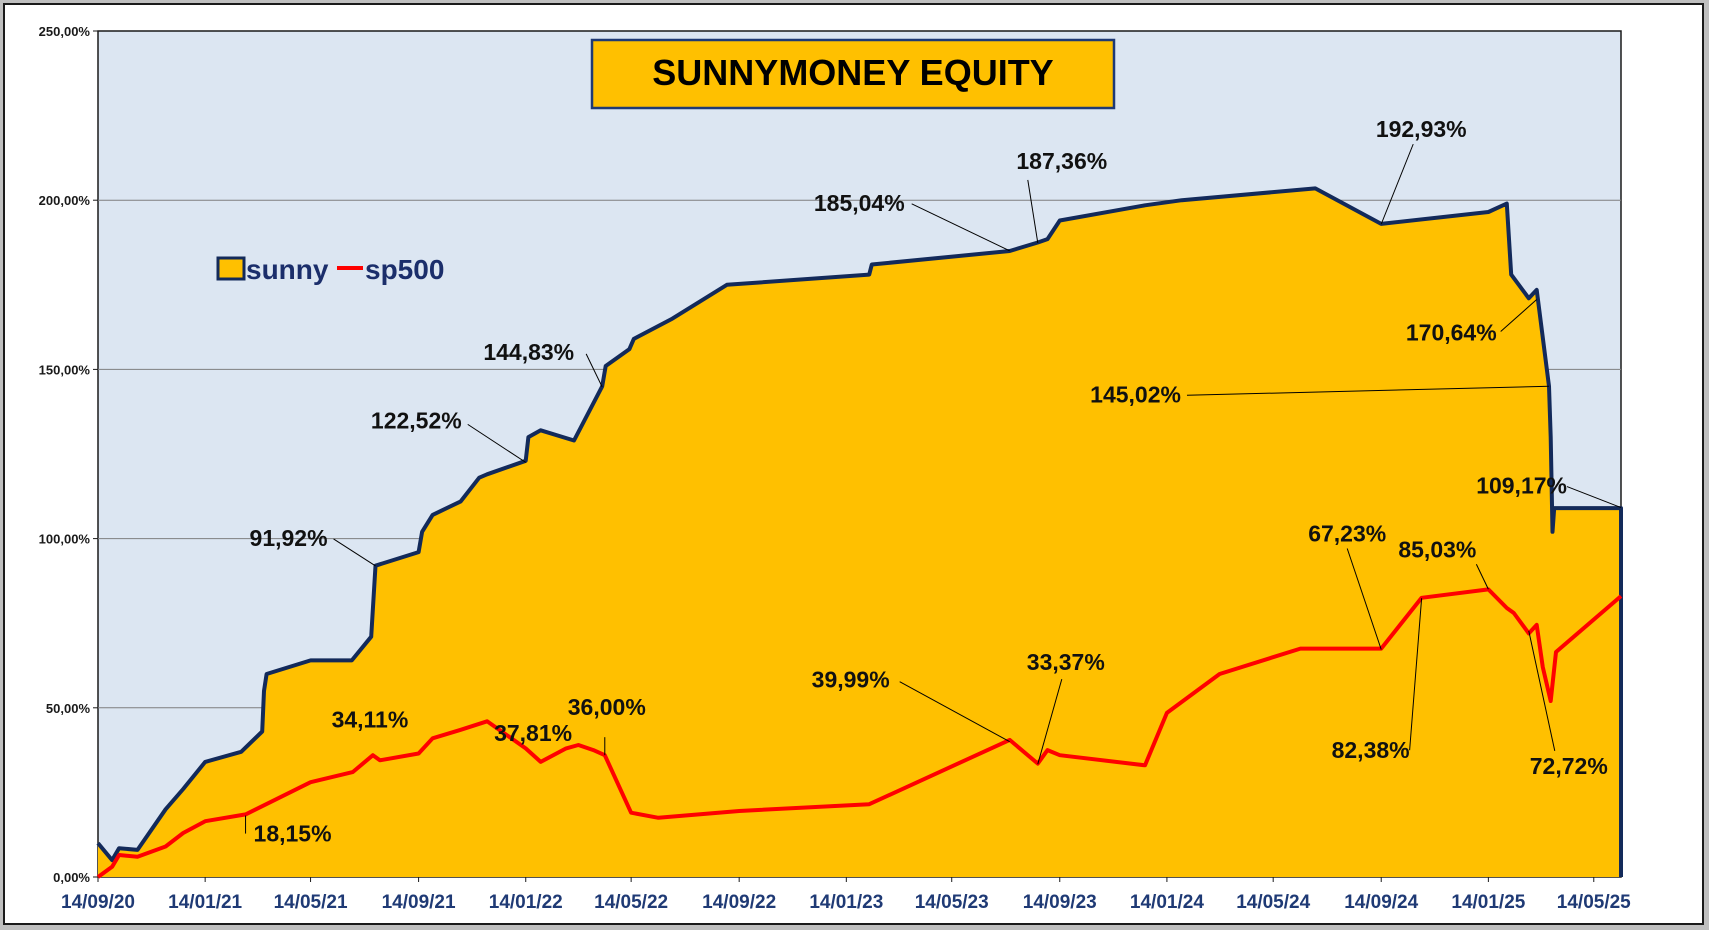  What do you see at coordinates (289, 538) in the screenshot?
I see `annotation-label: 91,92%` at bounding box center [289, 538].